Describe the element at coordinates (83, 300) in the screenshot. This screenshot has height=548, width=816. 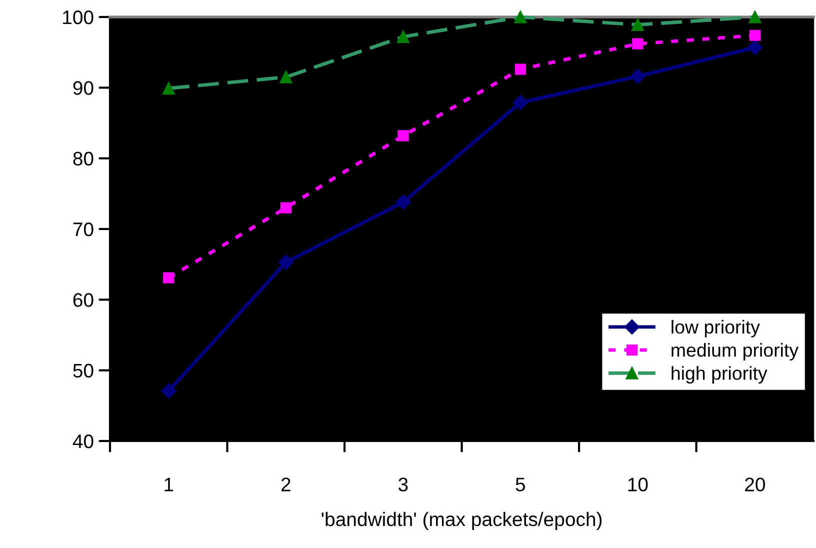
I see `y-tick-label: 60` at that location.